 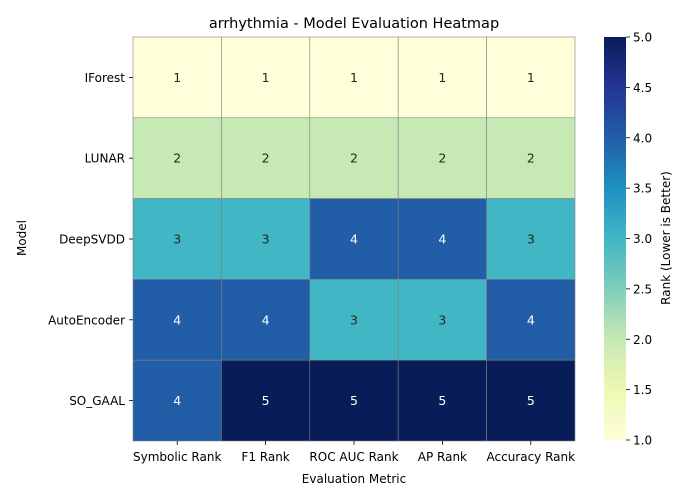 I want to click on x-tick-label: Accuracy Rank, so click(x=531, y=457).